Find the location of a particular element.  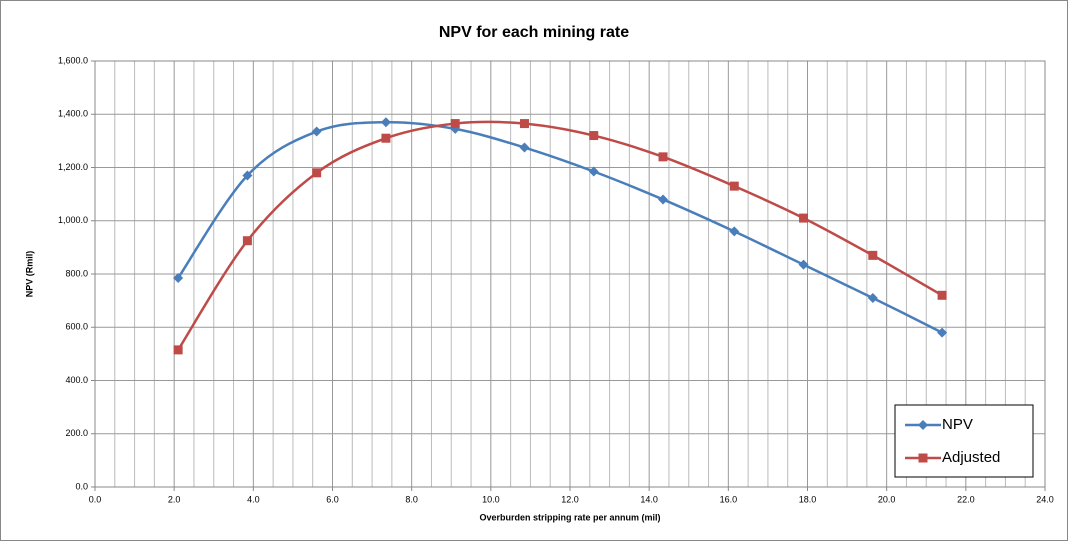

legend-box is located at coordinates (964, 441).